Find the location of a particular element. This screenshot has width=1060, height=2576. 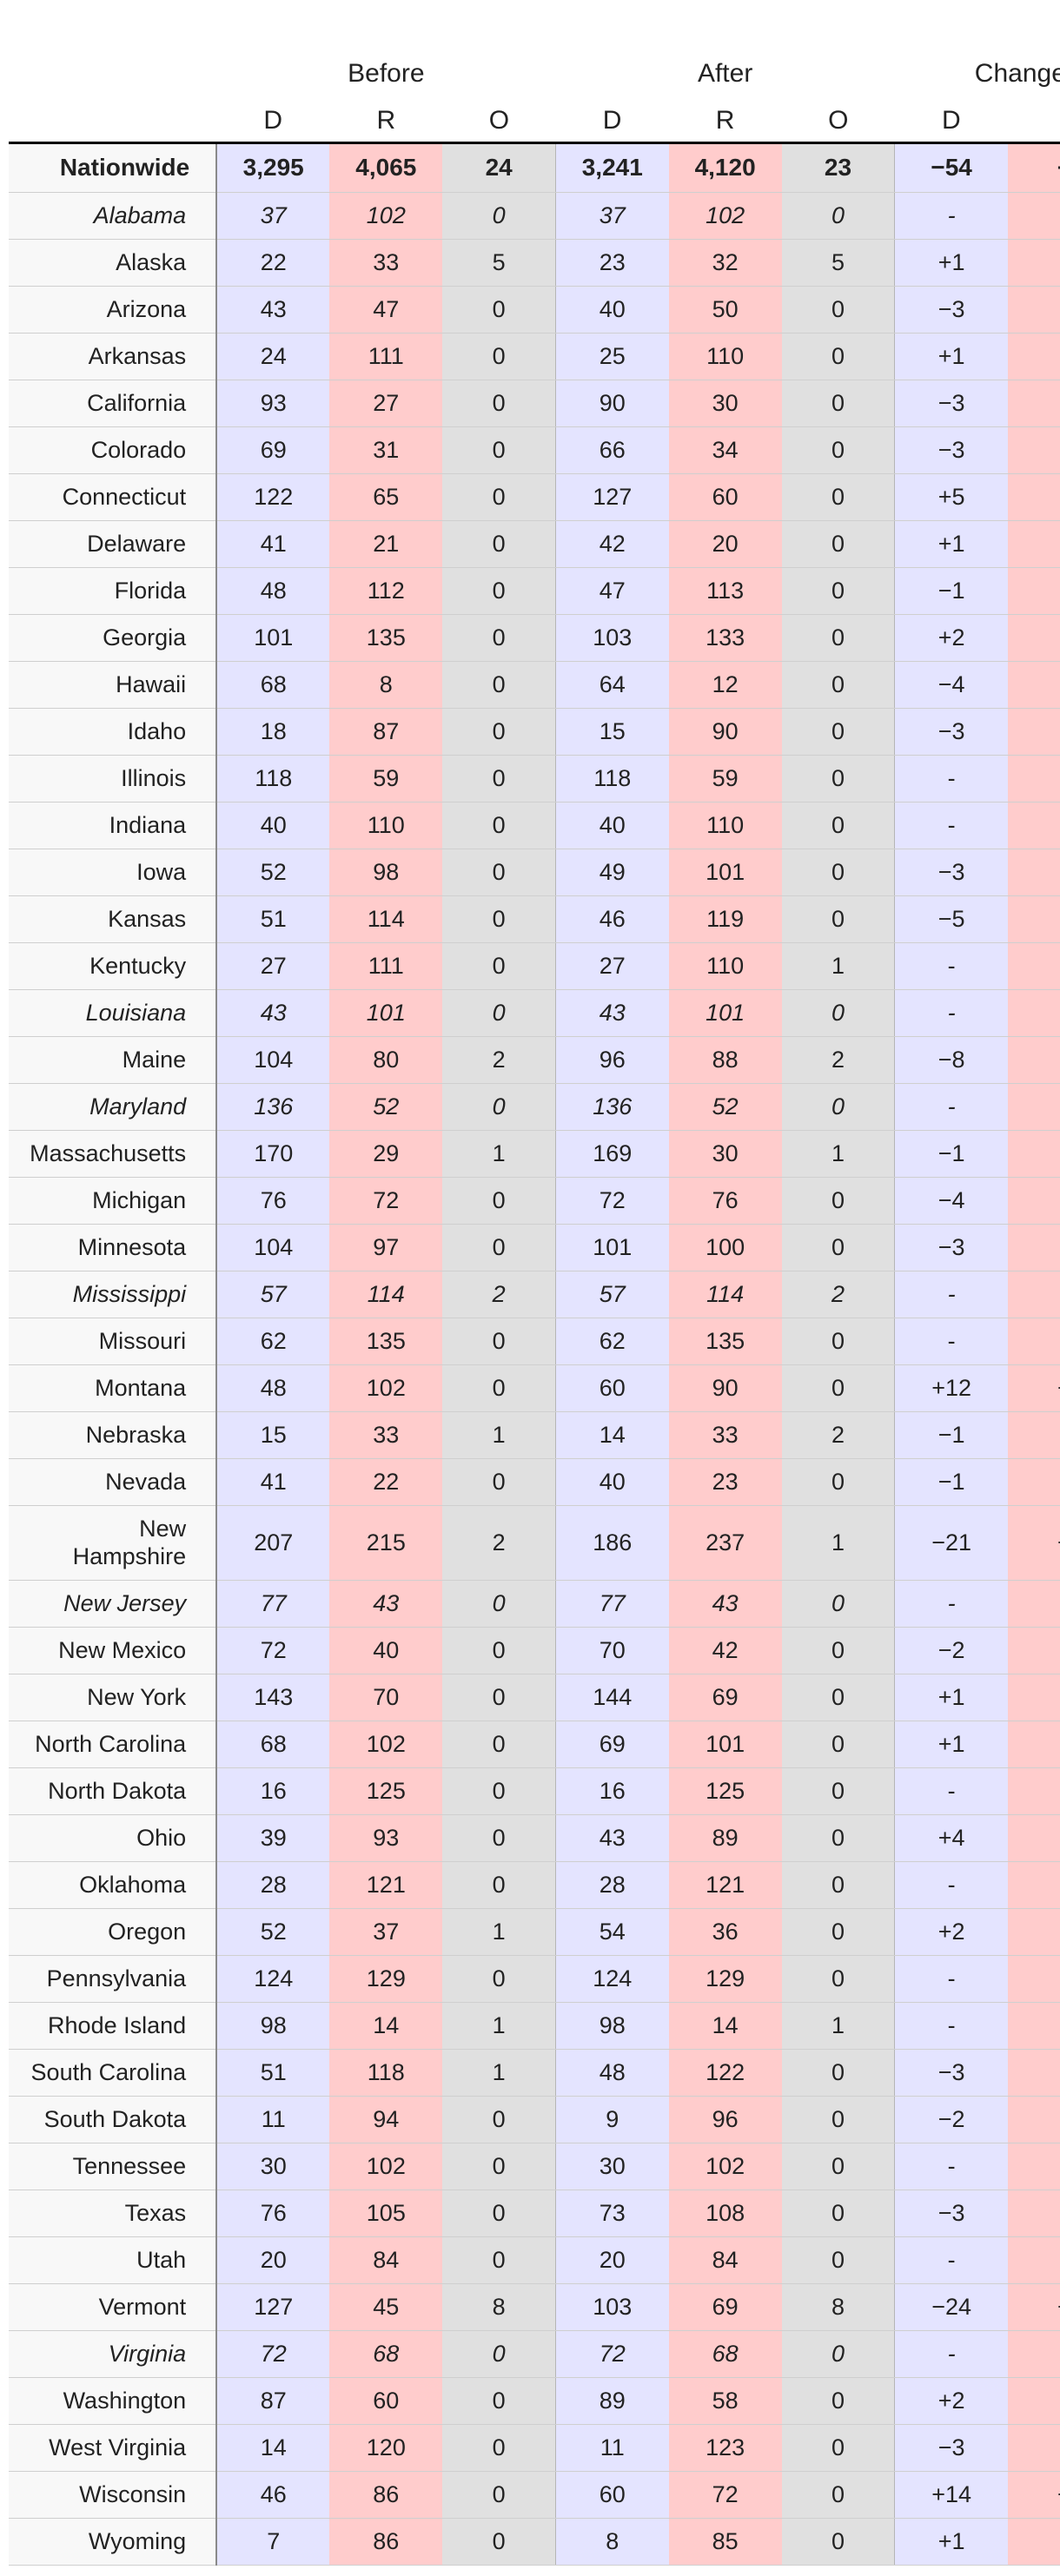

cell-after-r: 89 is located at coordinates (725, 1838).